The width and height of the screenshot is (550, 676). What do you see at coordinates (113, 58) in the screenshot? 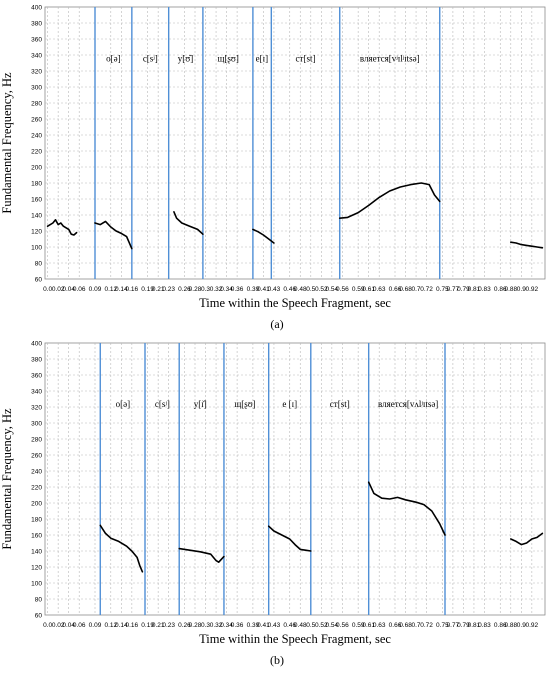
I see `chart-a-segment-label: о[ə]` at bounding box center [113, 58].